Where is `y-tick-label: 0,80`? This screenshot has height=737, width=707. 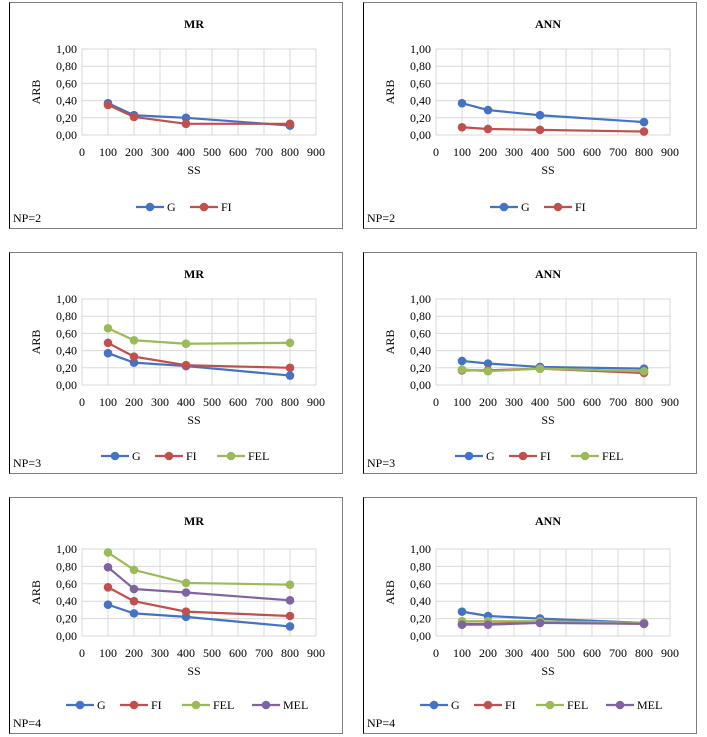 y-tick-label: 0,80 is located at coordinates (420, 66).